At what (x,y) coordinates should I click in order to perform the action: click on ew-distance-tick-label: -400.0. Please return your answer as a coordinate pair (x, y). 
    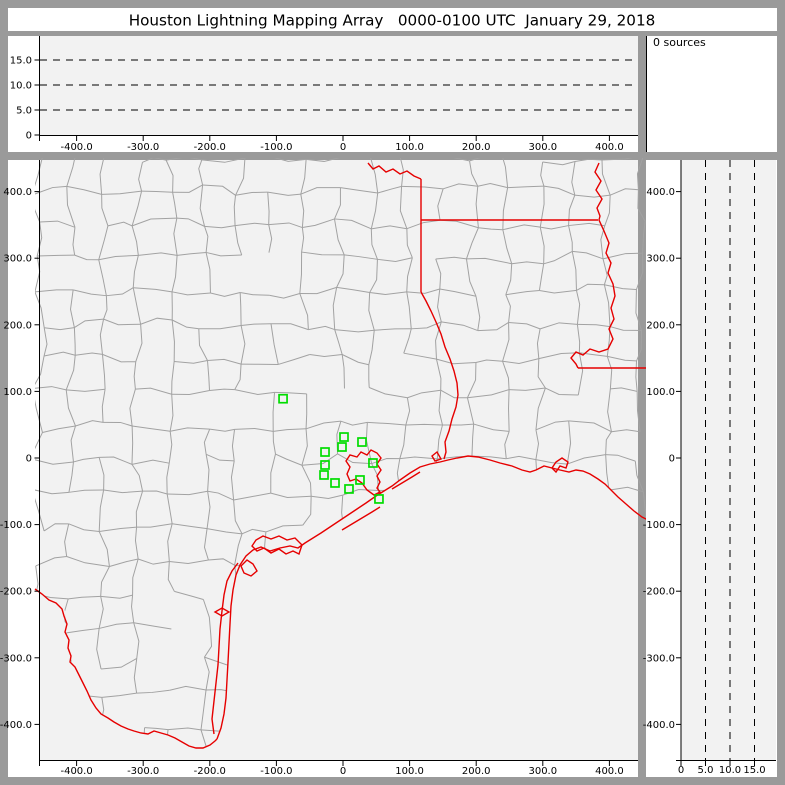
    Looking at the image, I should click on (76, 147).